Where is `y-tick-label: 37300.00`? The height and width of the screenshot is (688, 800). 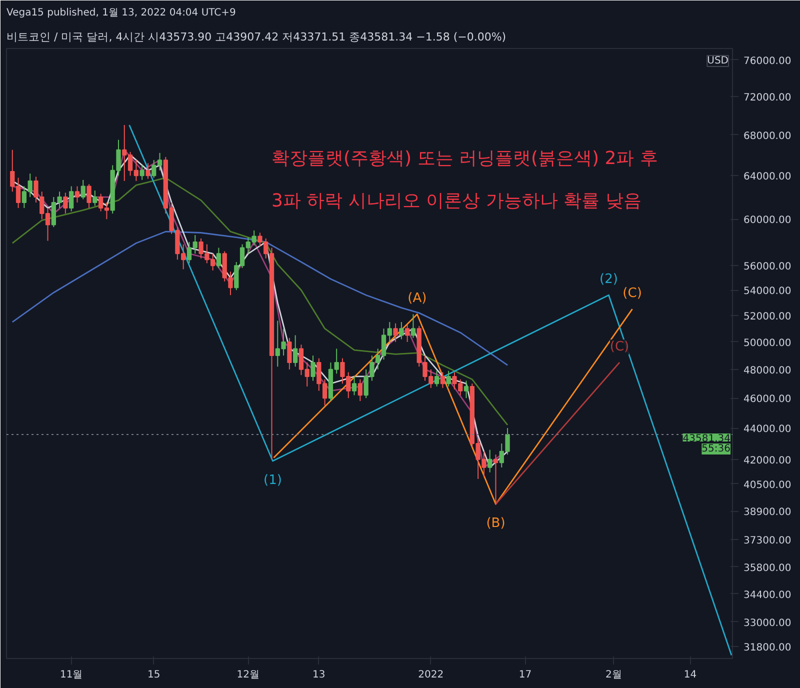
y-tick-label: 37300.00 is located at coordinates (768, 540).